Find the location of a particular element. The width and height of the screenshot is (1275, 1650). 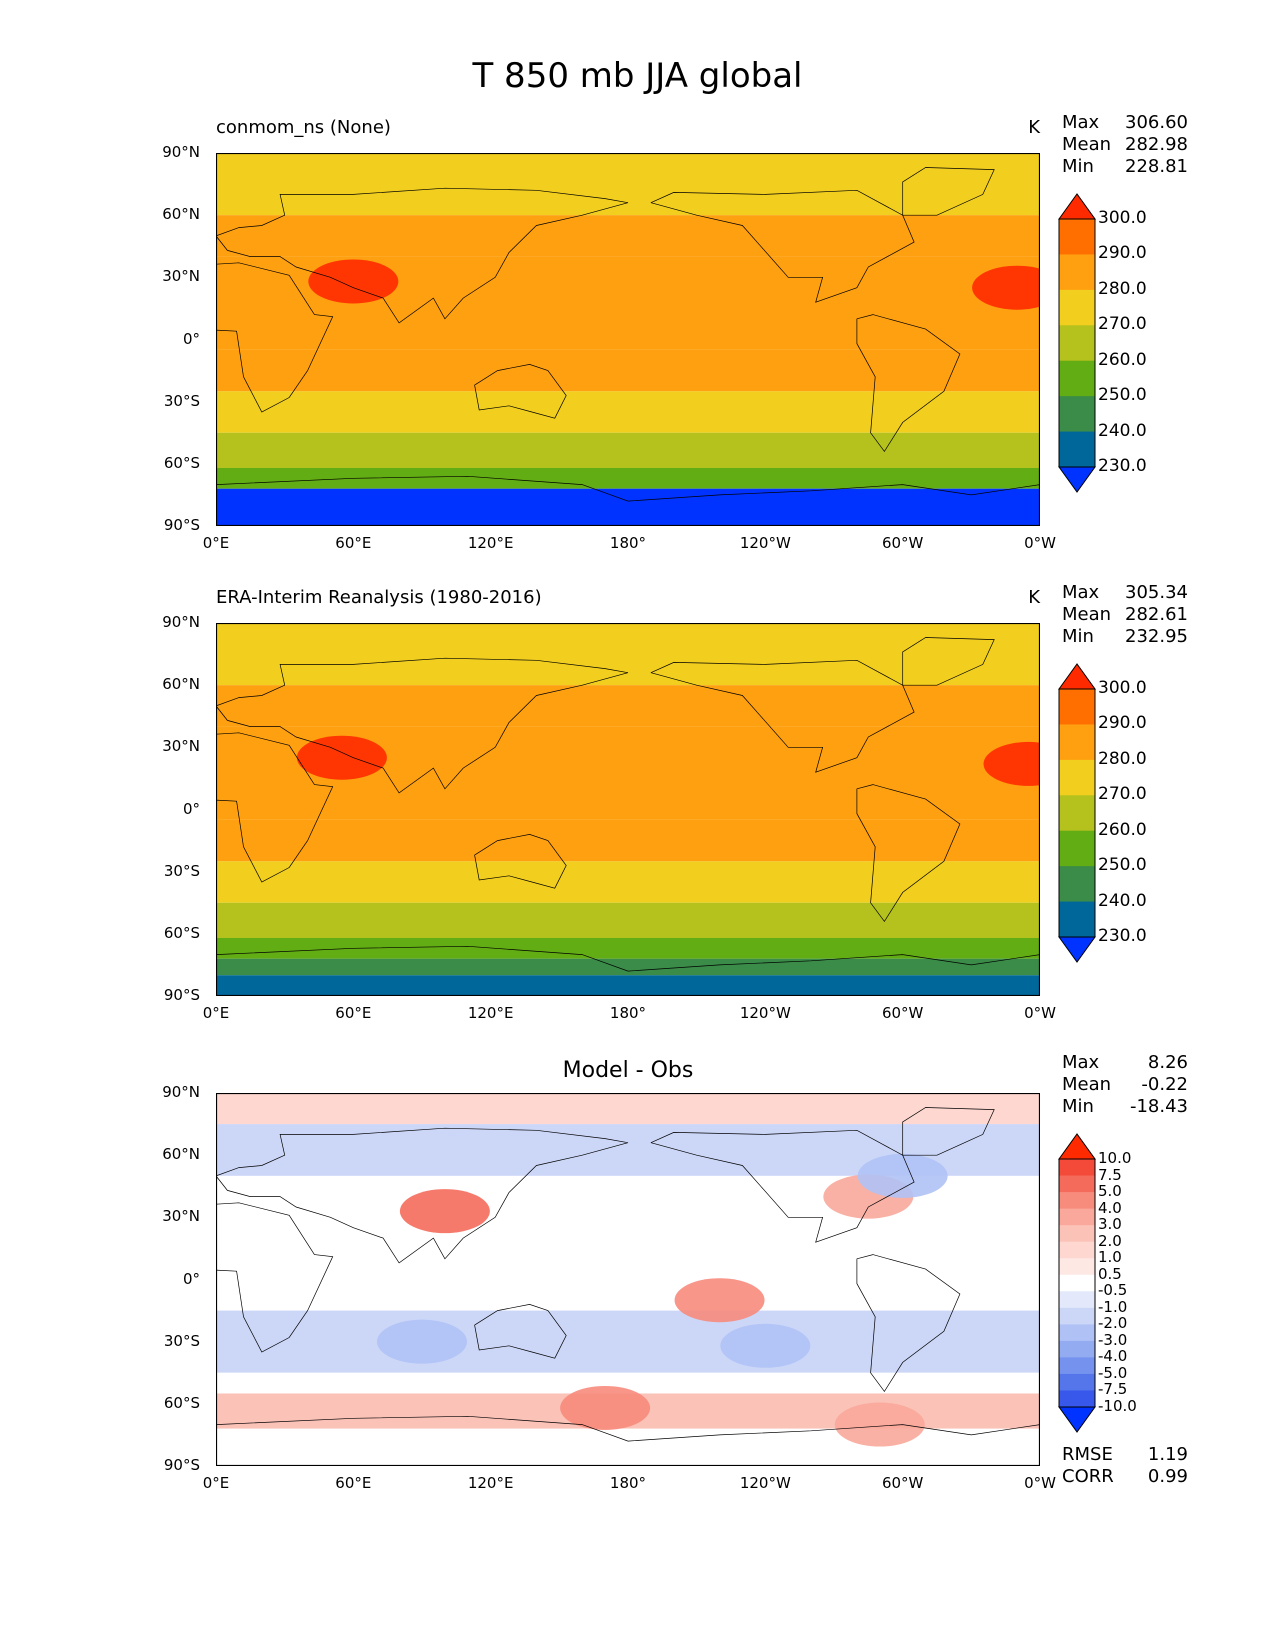

stat-value: 305.34 is located at coordinates (1156, 592).